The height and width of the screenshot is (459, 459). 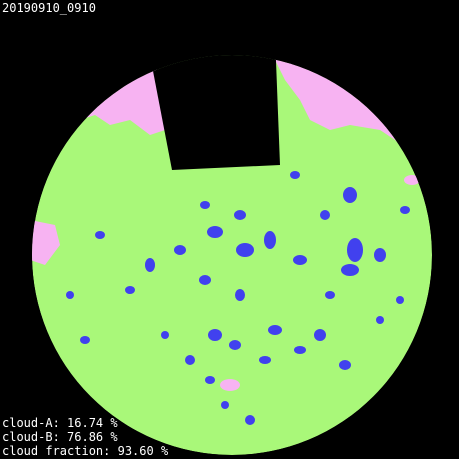 I want to click on stat-line: cloud-A: 16.74 %, so click(x=60, y=423).